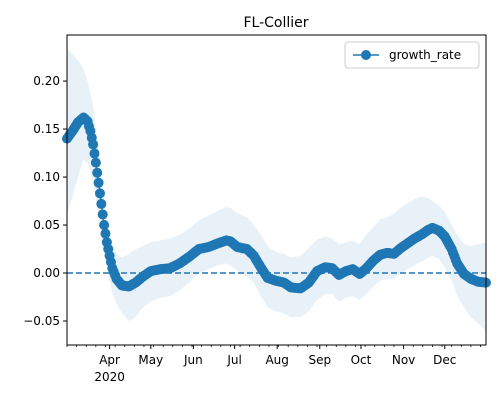  What do you see at coordinates (361, 360) in the screenshot?
I see `x-tick-label: Oct` at bounding box center [361, 360].